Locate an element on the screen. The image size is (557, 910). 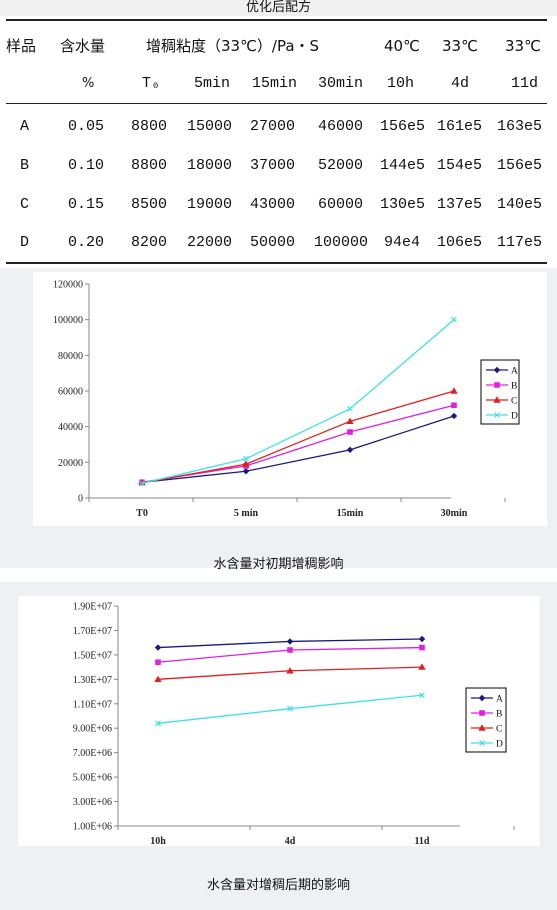
cell-11d: 140e5 is located at coordinates (520, 204).